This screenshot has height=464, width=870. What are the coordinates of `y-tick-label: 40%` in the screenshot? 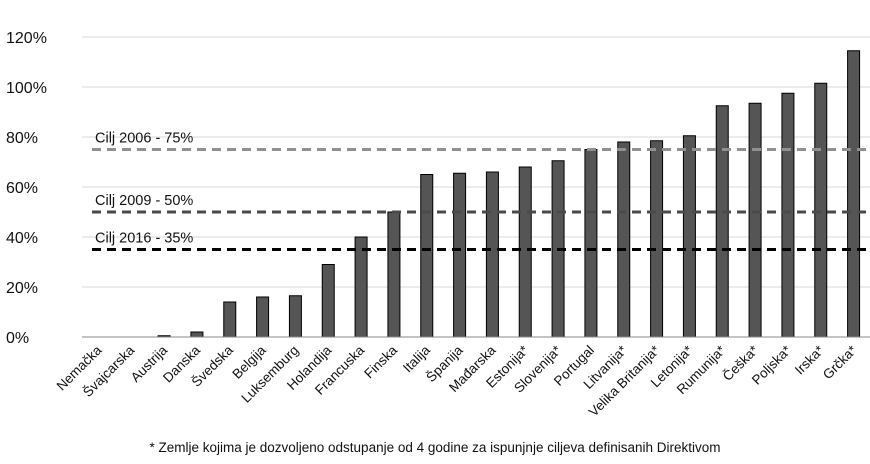 It's located at (22, 238).